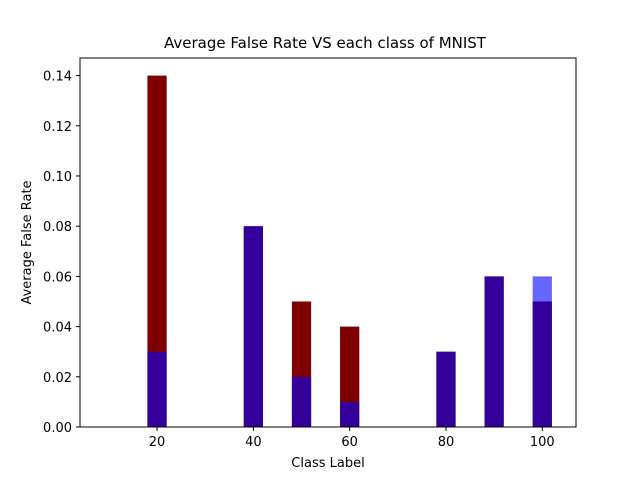 This screenshot has width=640, height=480. I want to click on x-tick-label: 20, so click(157, 442).